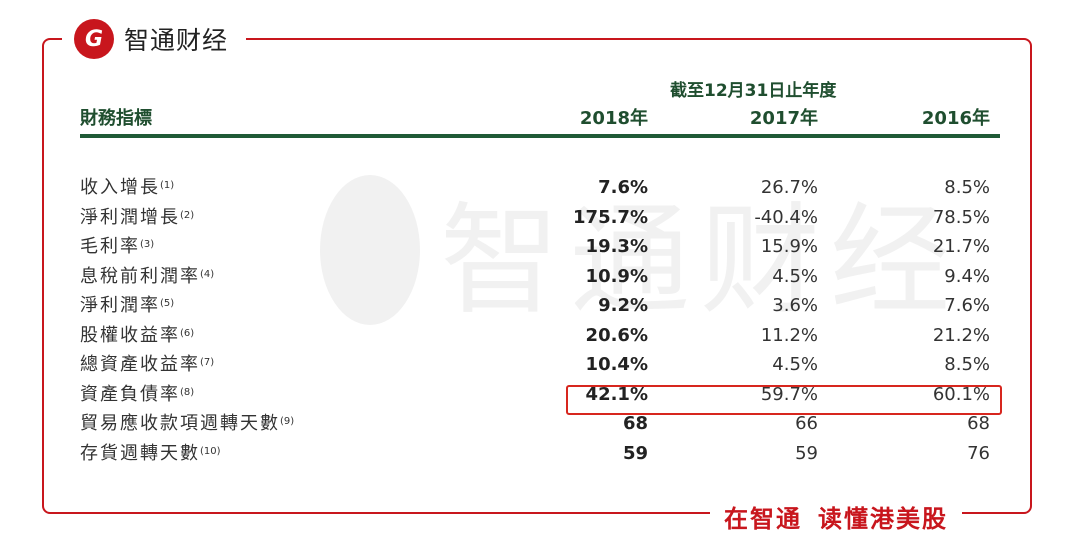 This screenshot has width=1080, height=546. Describe the element at coordinates (207, 274) in the screenshot. I see `row-note: (4)` at that location.